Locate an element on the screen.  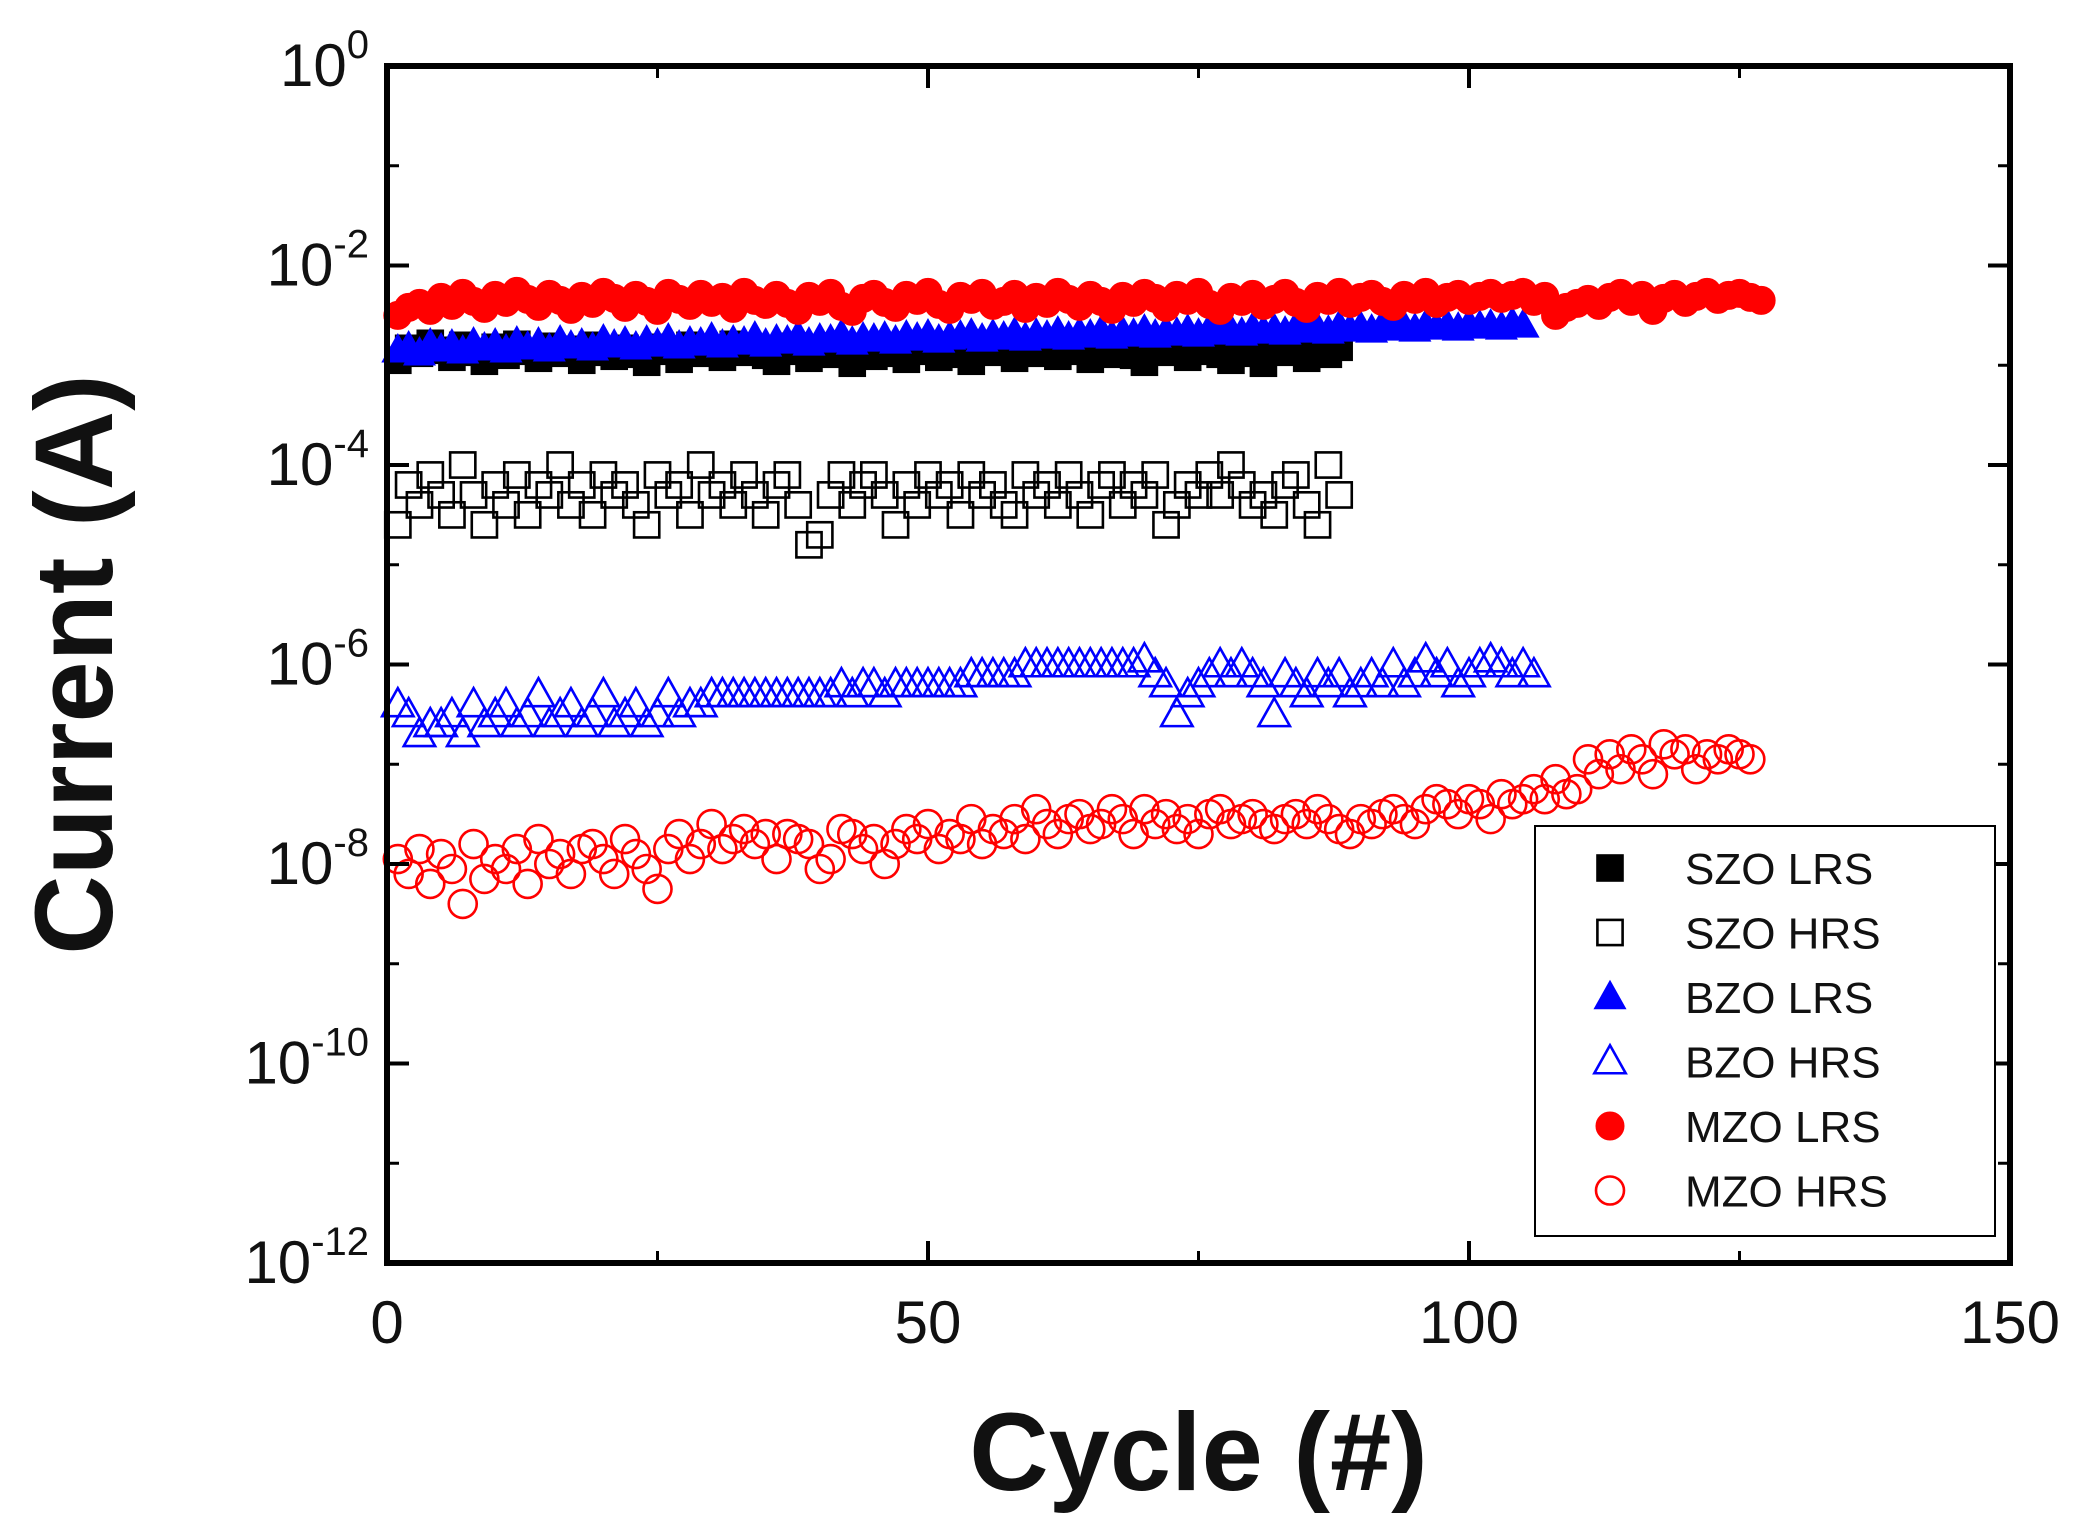
series-bzo-hrs is located at coordinates (965, 694).